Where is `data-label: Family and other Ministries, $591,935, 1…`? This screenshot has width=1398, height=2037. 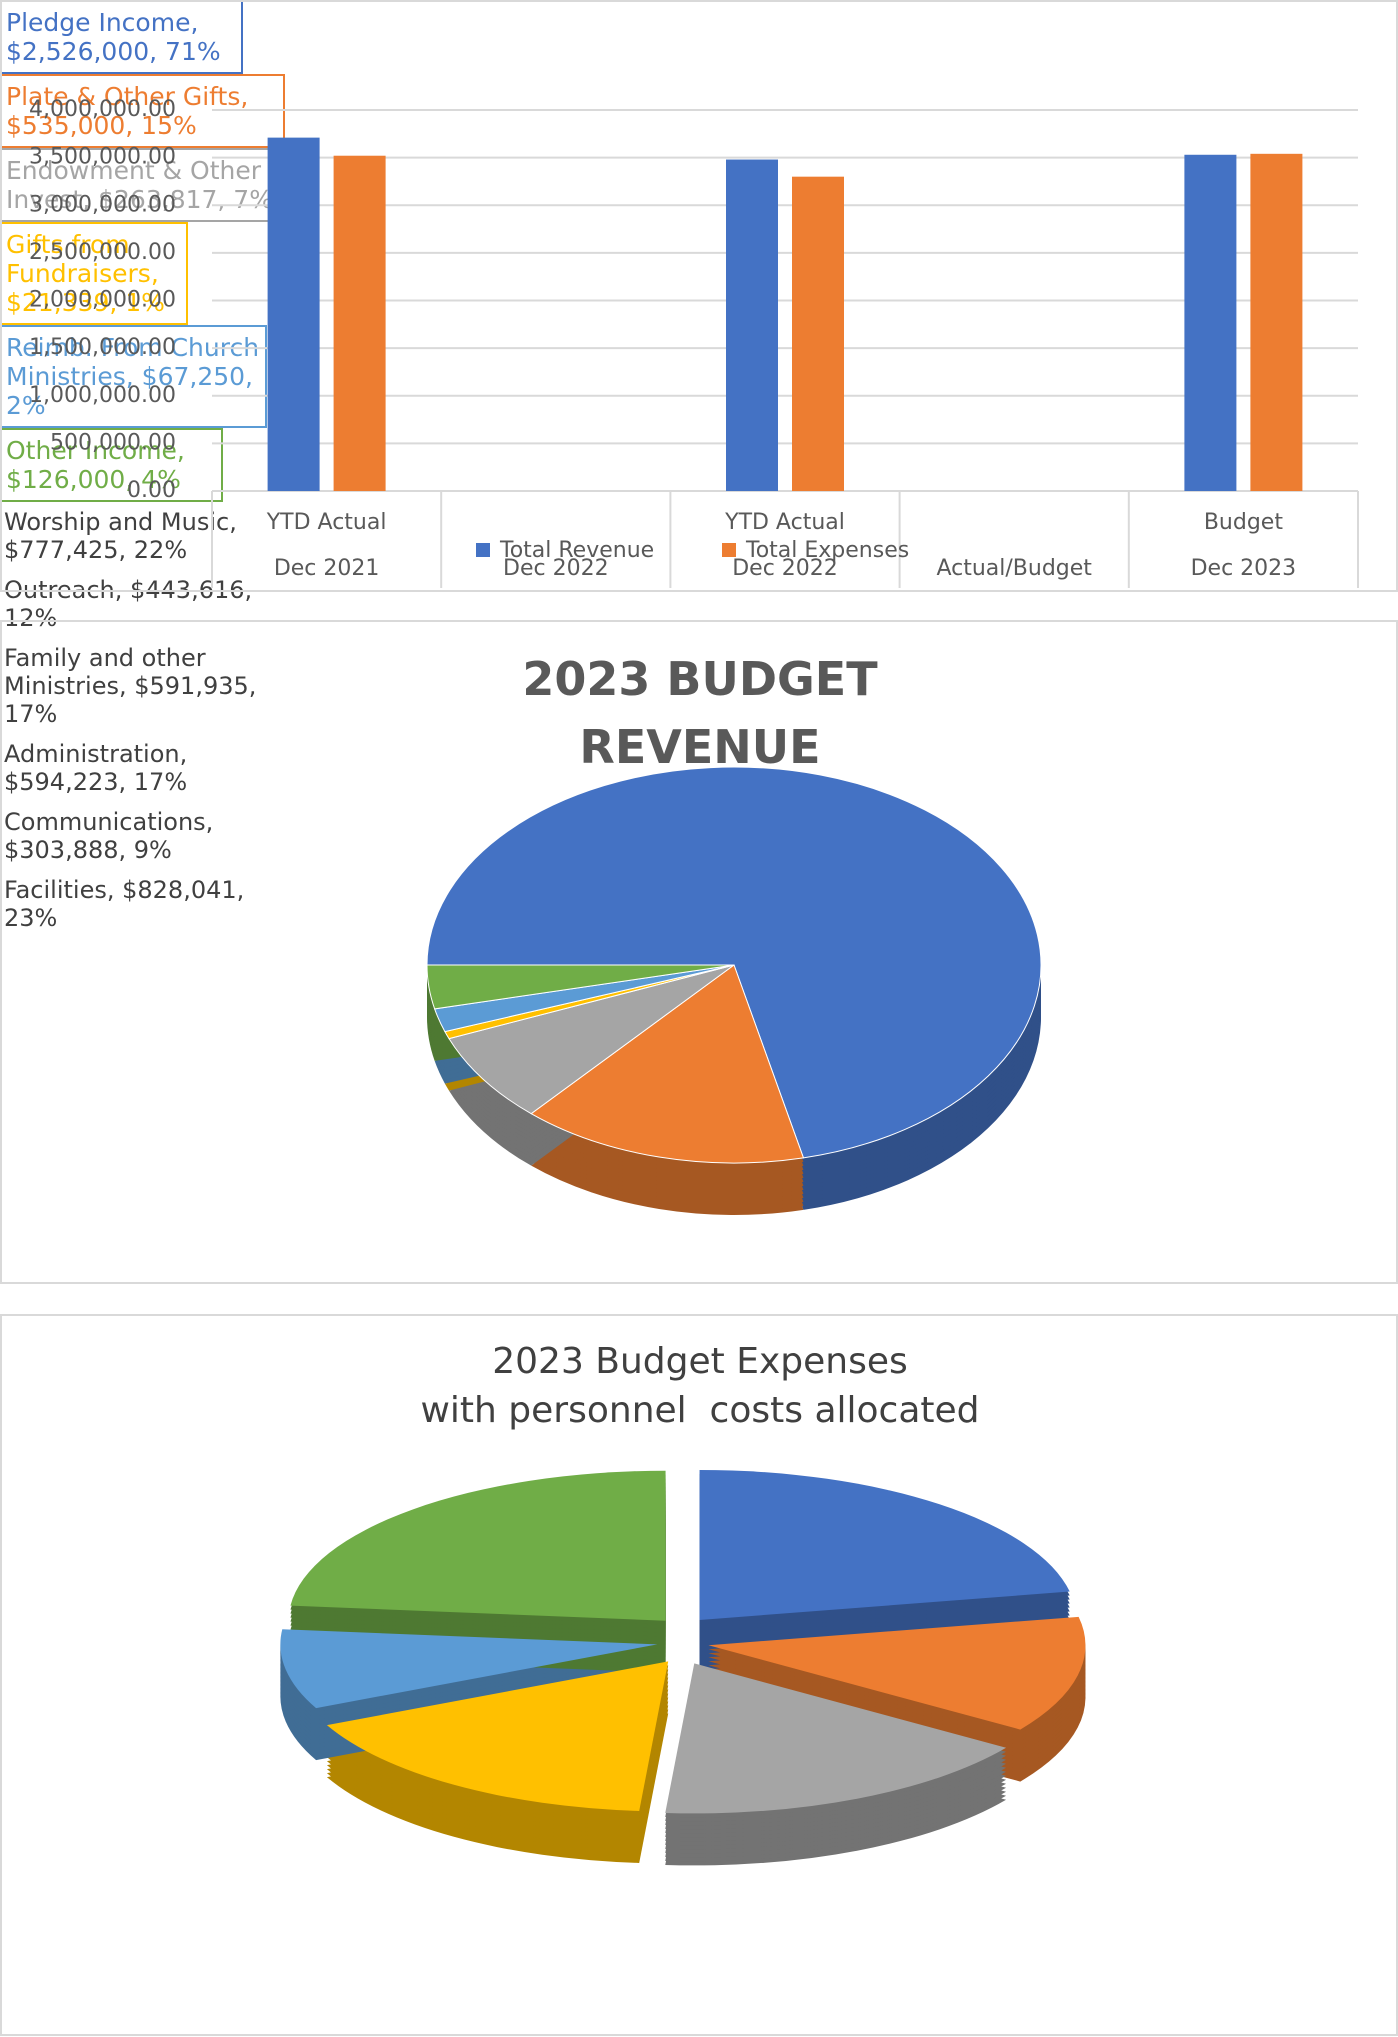
data-label: Family and other Ministries, $591,935, 1… is located at coordinates (144, 686).